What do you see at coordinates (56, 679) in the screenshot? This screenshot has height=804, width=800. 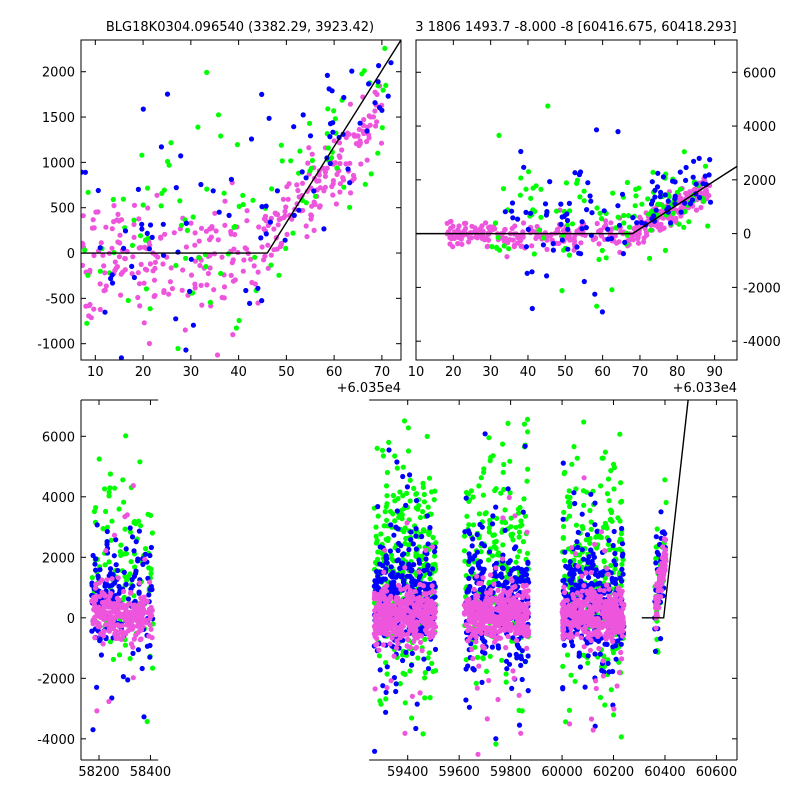 I see `y-tick-label: -2000` at bounding box center [56, 679].